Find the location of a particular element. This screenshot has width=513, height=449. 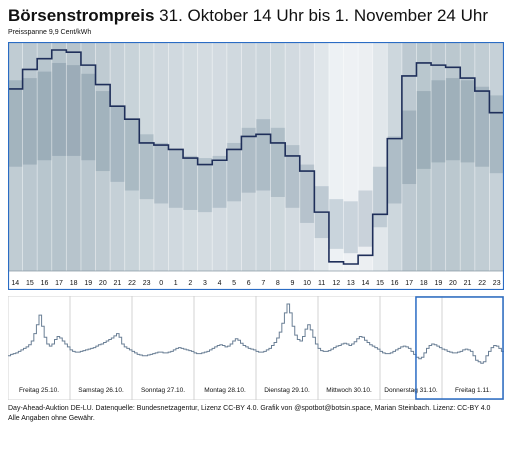

x-tick-label: 13 is located at coordinates (351, 283).